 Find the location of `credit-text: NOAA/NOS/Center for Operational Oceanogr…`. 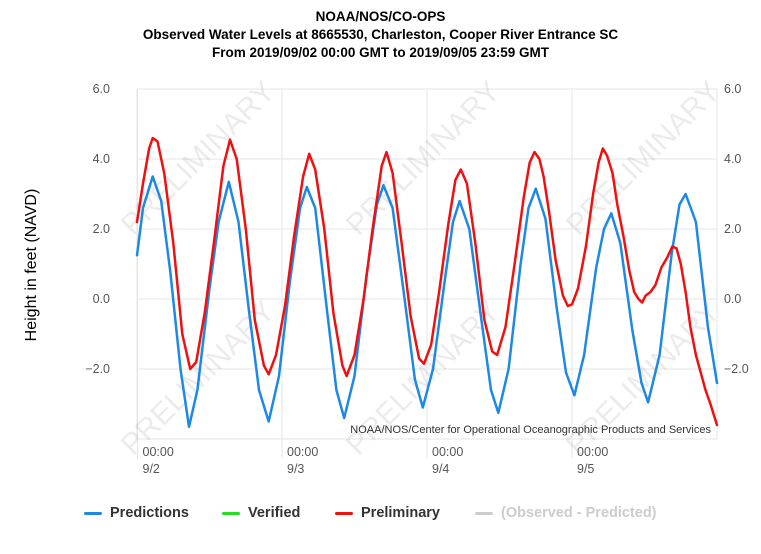

credit-text: NOAA/NOS/Center for Operational Oceanogr… is located at coordinates (530, 430).